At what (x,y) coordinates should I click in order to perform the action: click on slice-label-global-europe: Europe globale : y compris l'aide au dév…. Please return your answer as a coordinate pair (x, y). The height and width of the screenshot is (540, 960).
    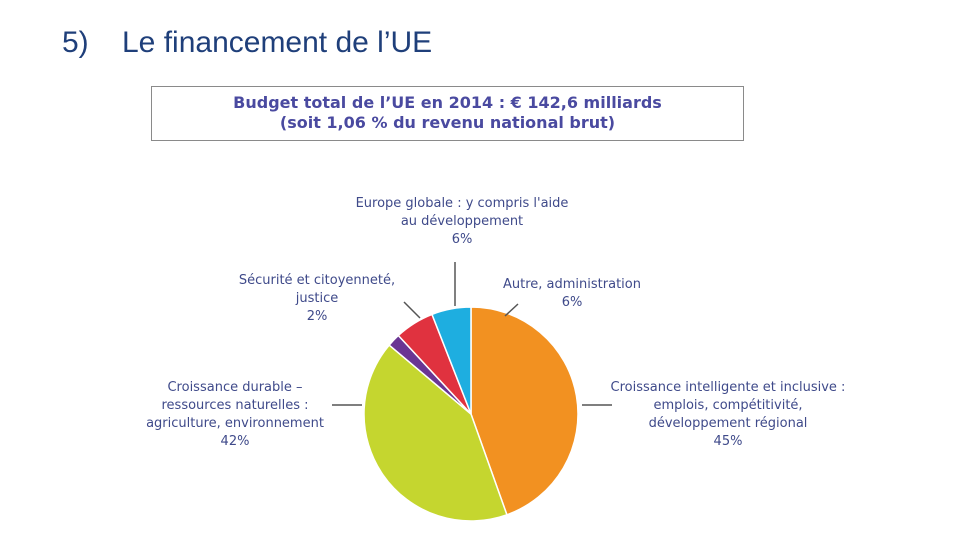
    Looking at the image, I should click on (462, 221).